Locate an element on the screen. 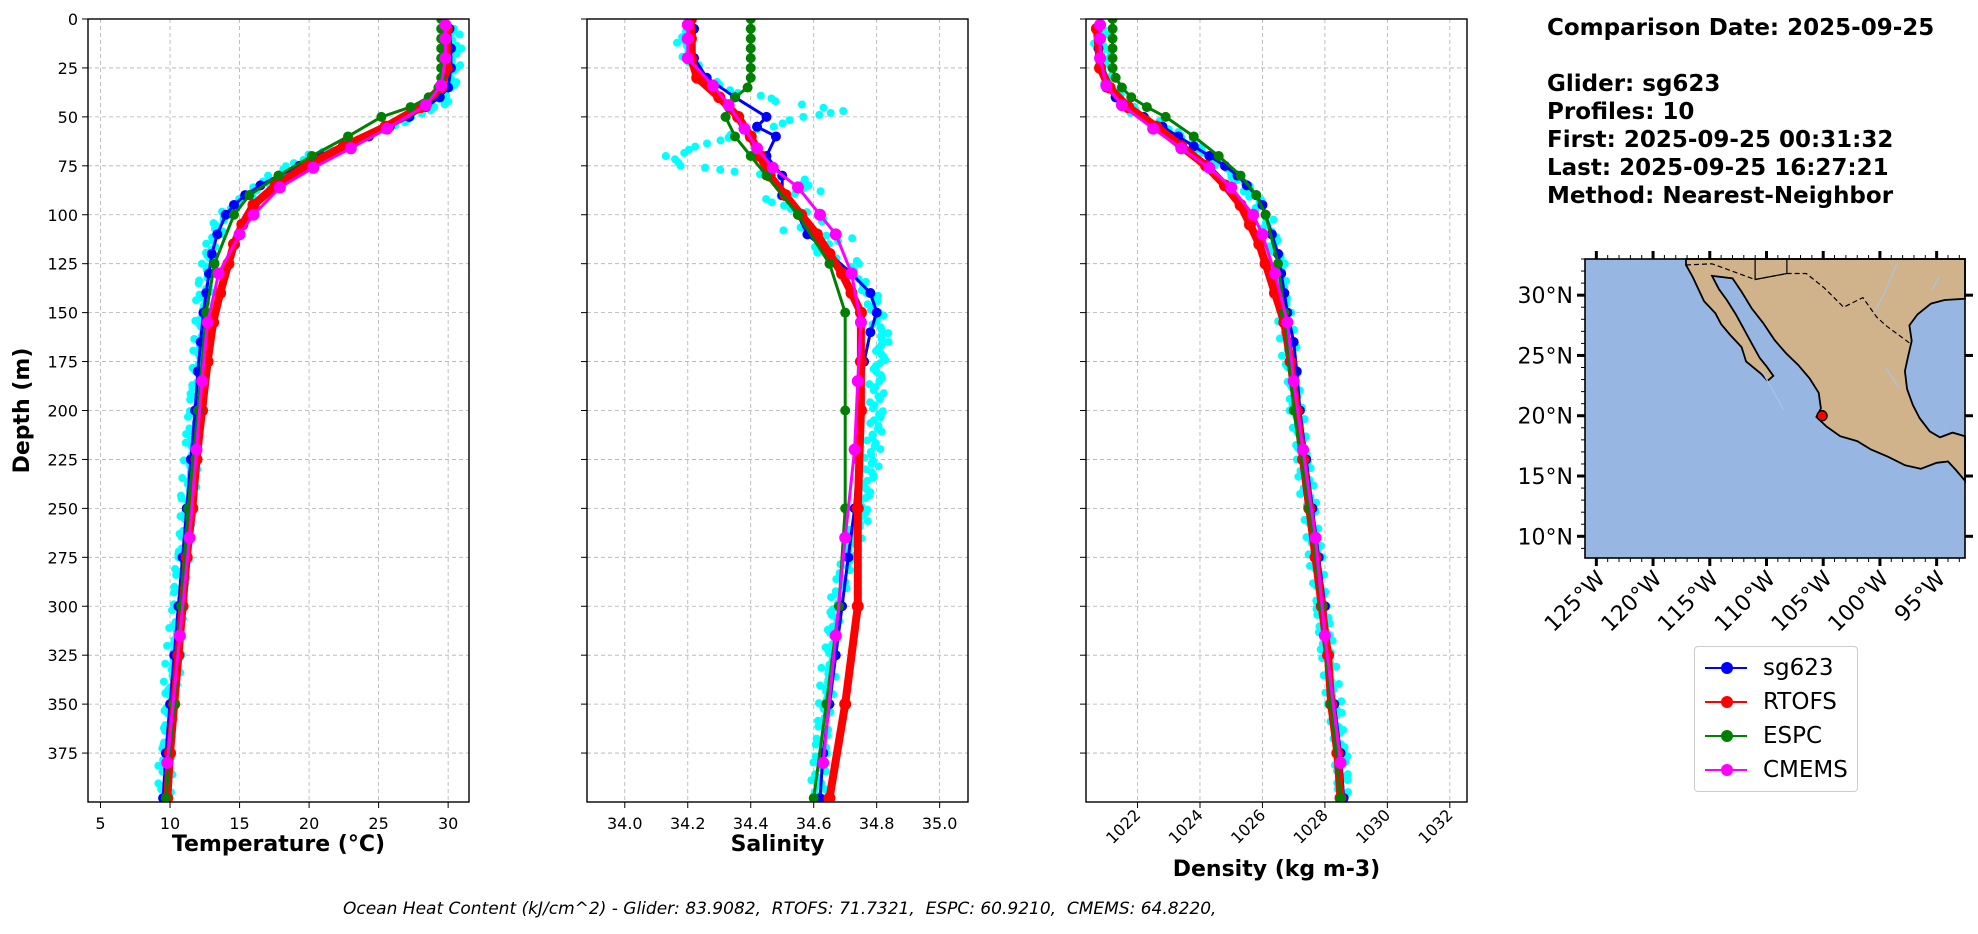  x-axis-label: Temperature (°C) is located at coordinates (278, 844).